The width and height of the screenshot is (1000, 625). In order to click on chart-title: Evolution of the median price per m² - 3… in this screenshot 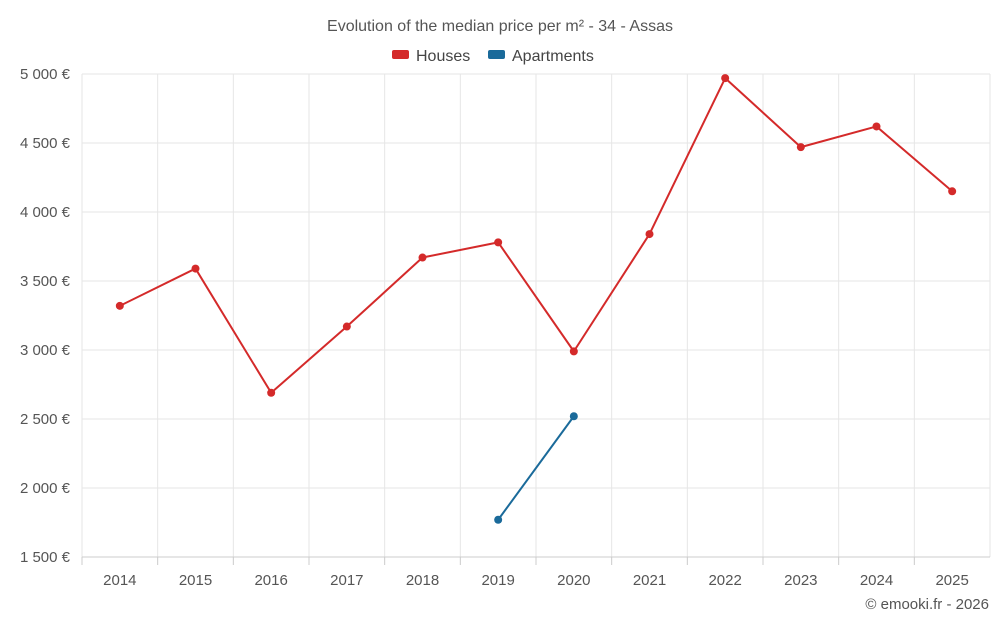, I will do `click(500, 26)`.